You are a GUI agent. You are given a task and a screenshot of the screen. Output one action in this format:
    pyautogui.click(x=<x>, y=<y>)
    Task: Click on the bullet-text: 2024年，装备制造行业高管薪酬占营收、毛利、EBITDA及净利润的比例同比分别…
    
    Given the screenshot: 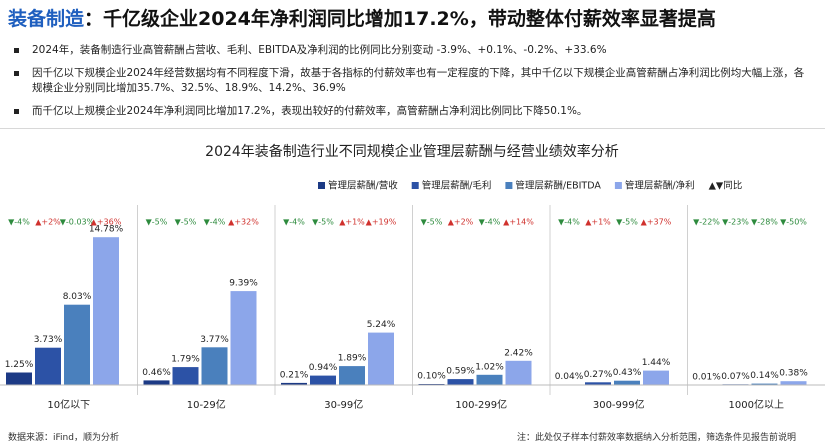 What is the action you would take?
    pyautogui.click(x=319, y=50)
    